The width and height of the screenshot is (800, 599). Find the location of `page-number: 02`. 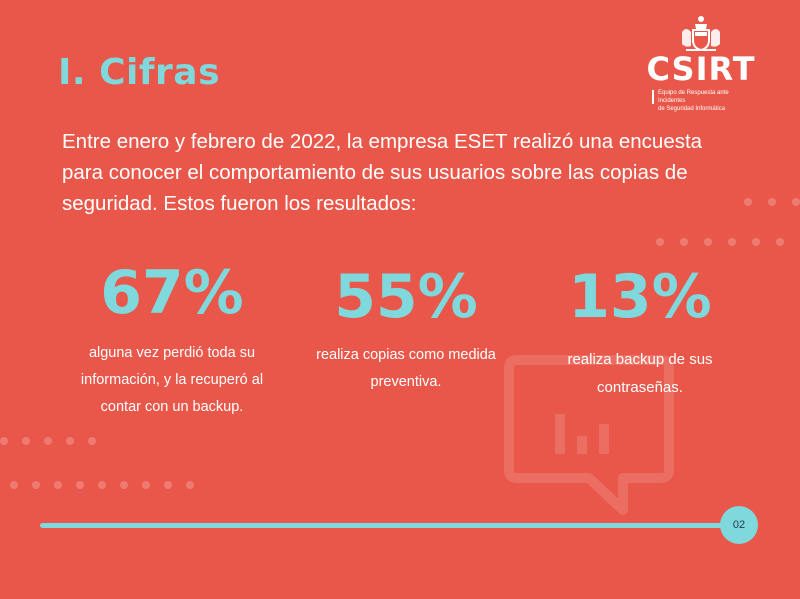

page-number: 02 is located at coordinates (739, 525).